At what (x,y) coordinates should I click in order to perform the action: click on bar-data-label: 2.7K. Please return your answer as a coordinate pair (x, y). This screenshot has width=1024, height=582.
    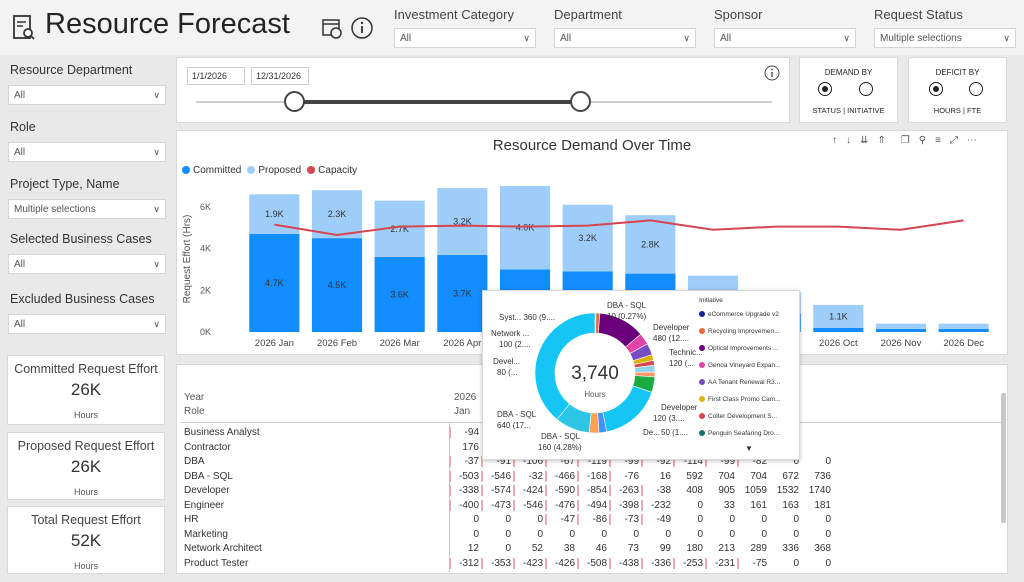
    Looking at the image, I should click on (399, 229).